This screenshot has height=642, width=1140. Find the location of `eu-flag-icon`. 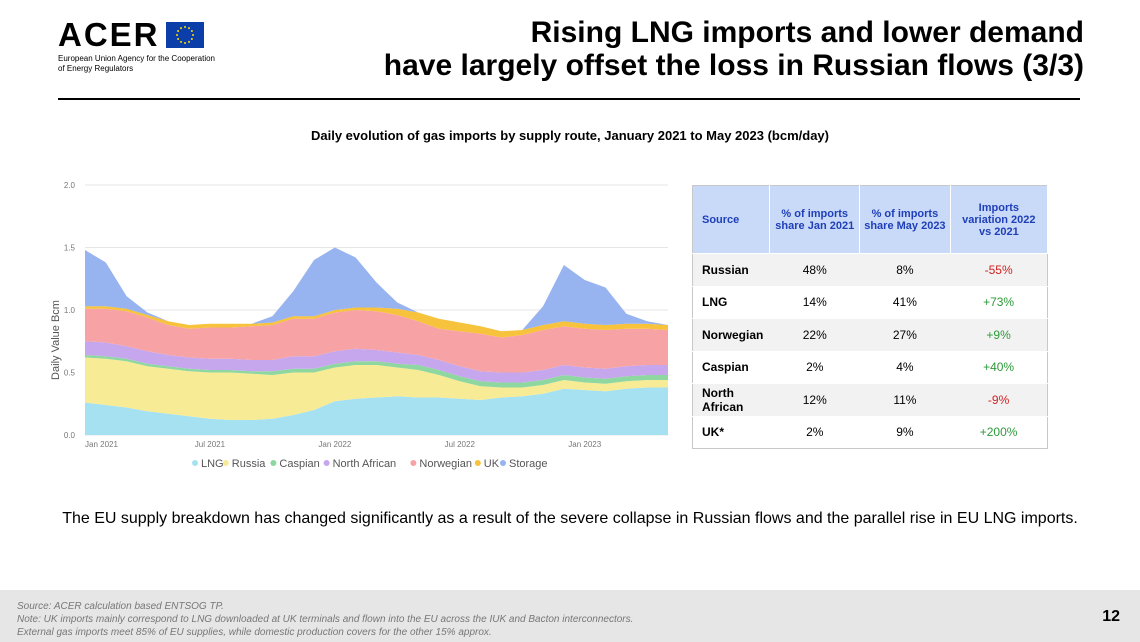

eu-flag-icon is located at coordinates (184, 35).